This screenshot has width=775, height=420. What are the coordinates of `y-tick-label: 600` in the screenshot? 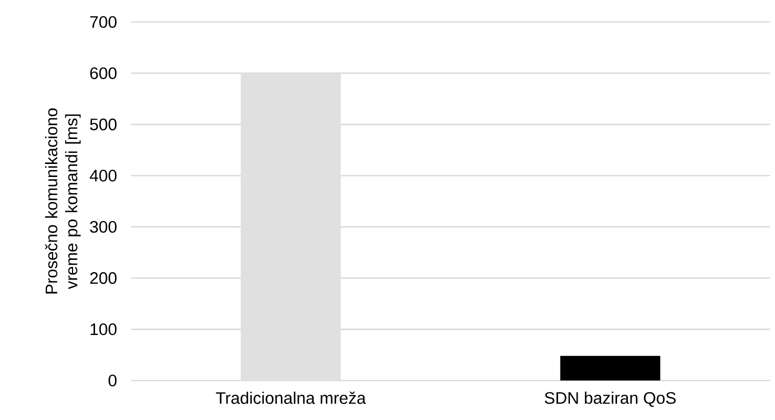 It's located at (103, 73).